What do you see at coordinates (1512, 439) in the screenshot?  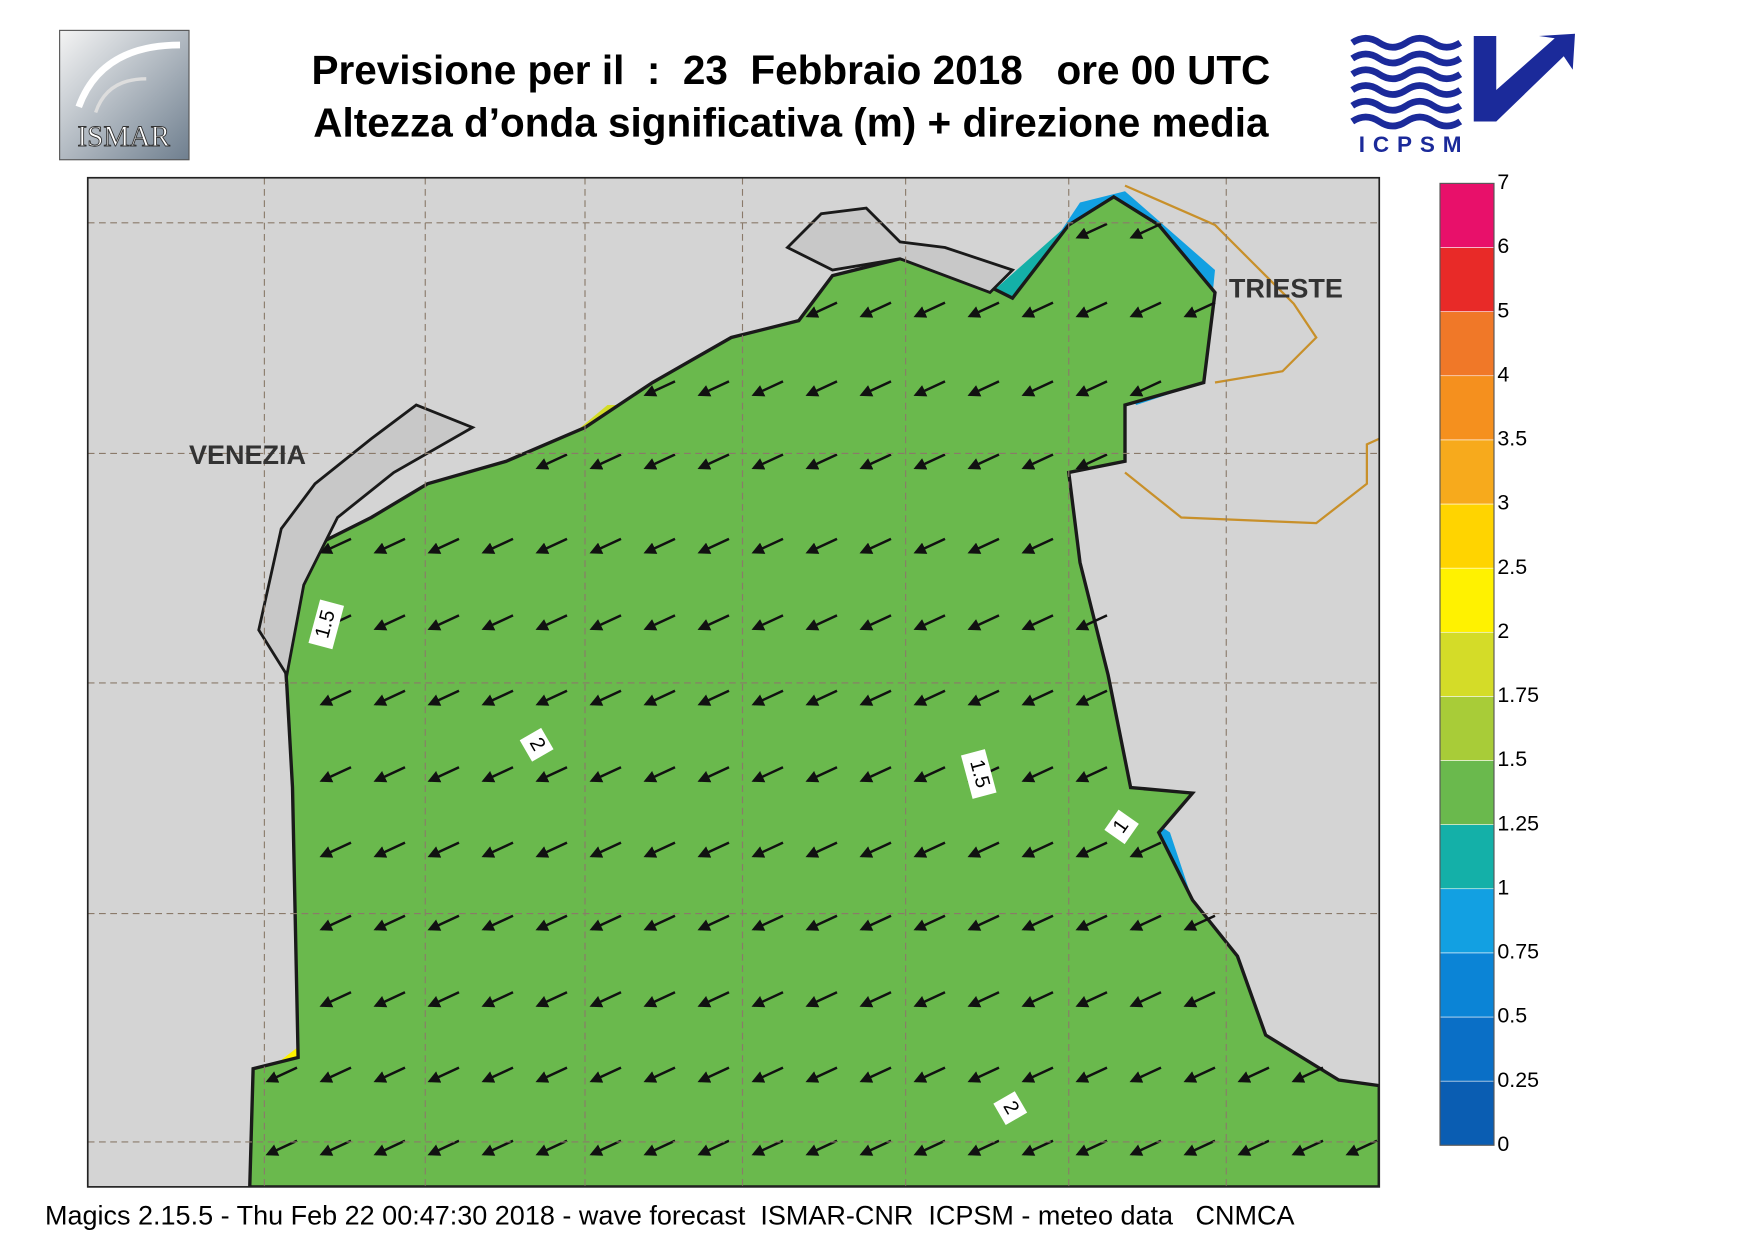 I see `colorbar-label: 3.5` at bounding box center [1512, 439].